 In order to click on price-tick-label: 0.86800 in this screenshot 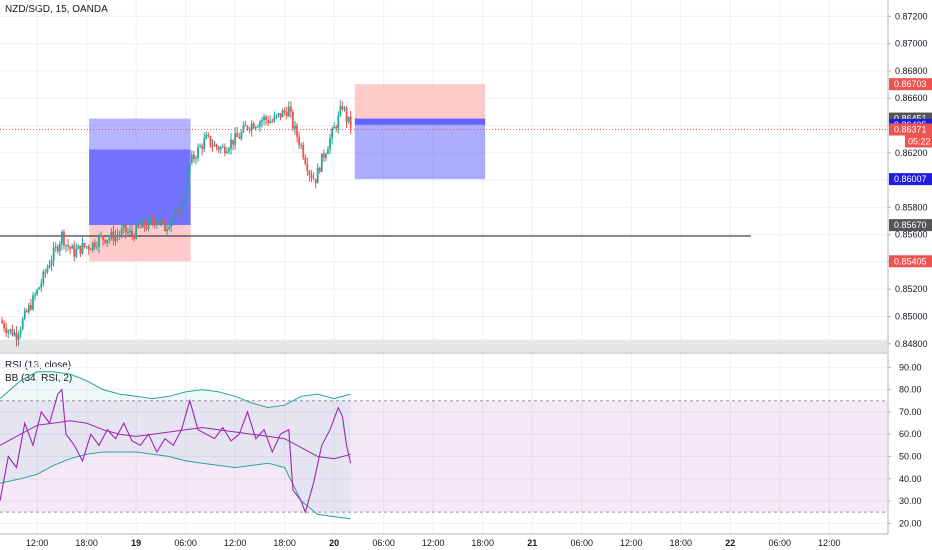, I will do `click(911, 71)`.